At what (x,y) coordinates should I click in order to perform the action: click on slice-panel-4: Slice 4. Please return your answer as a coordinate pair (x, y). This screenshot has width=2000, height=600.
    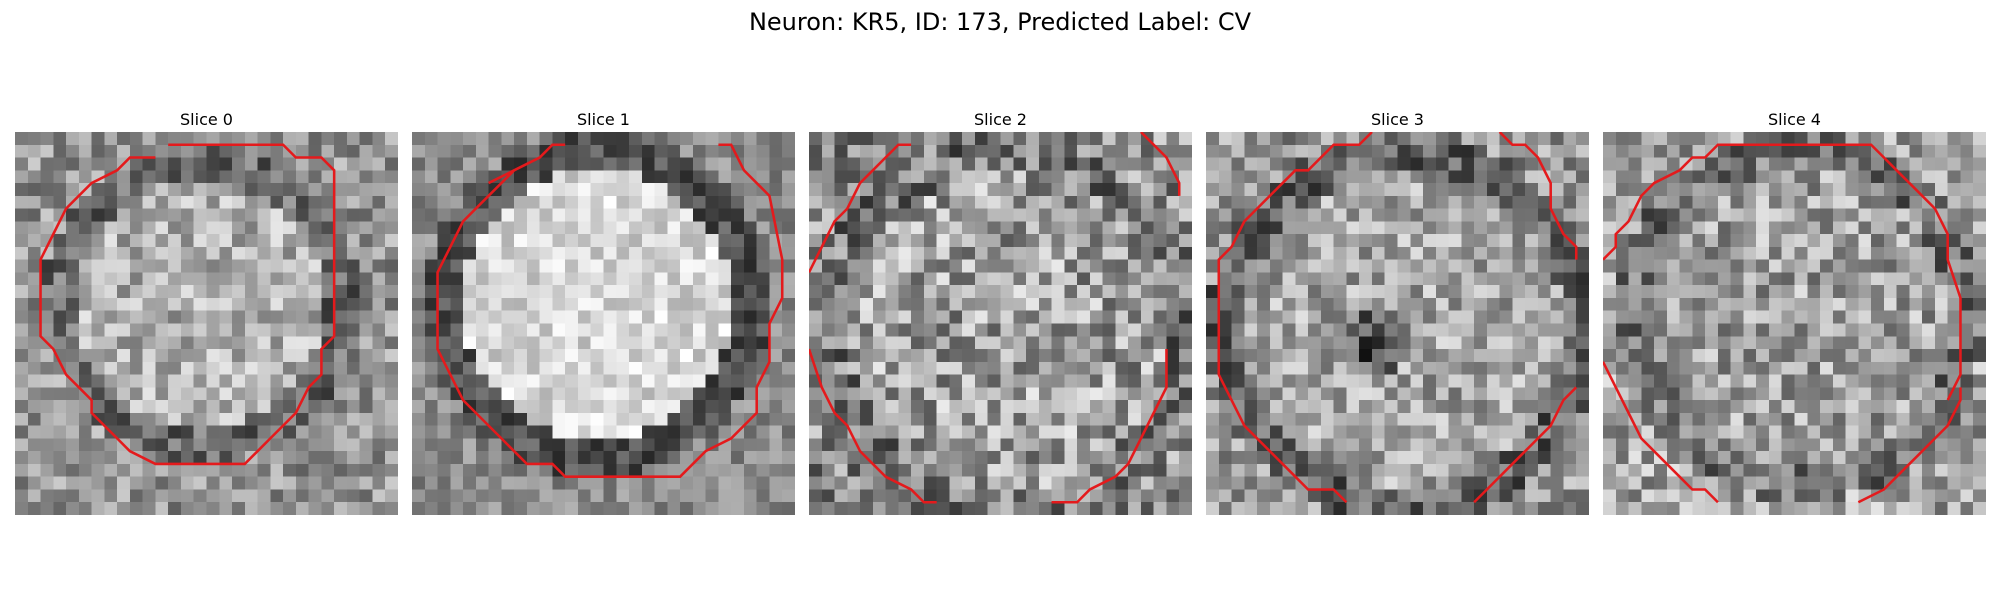
    Looking at the image, I should click on (1794, 311).